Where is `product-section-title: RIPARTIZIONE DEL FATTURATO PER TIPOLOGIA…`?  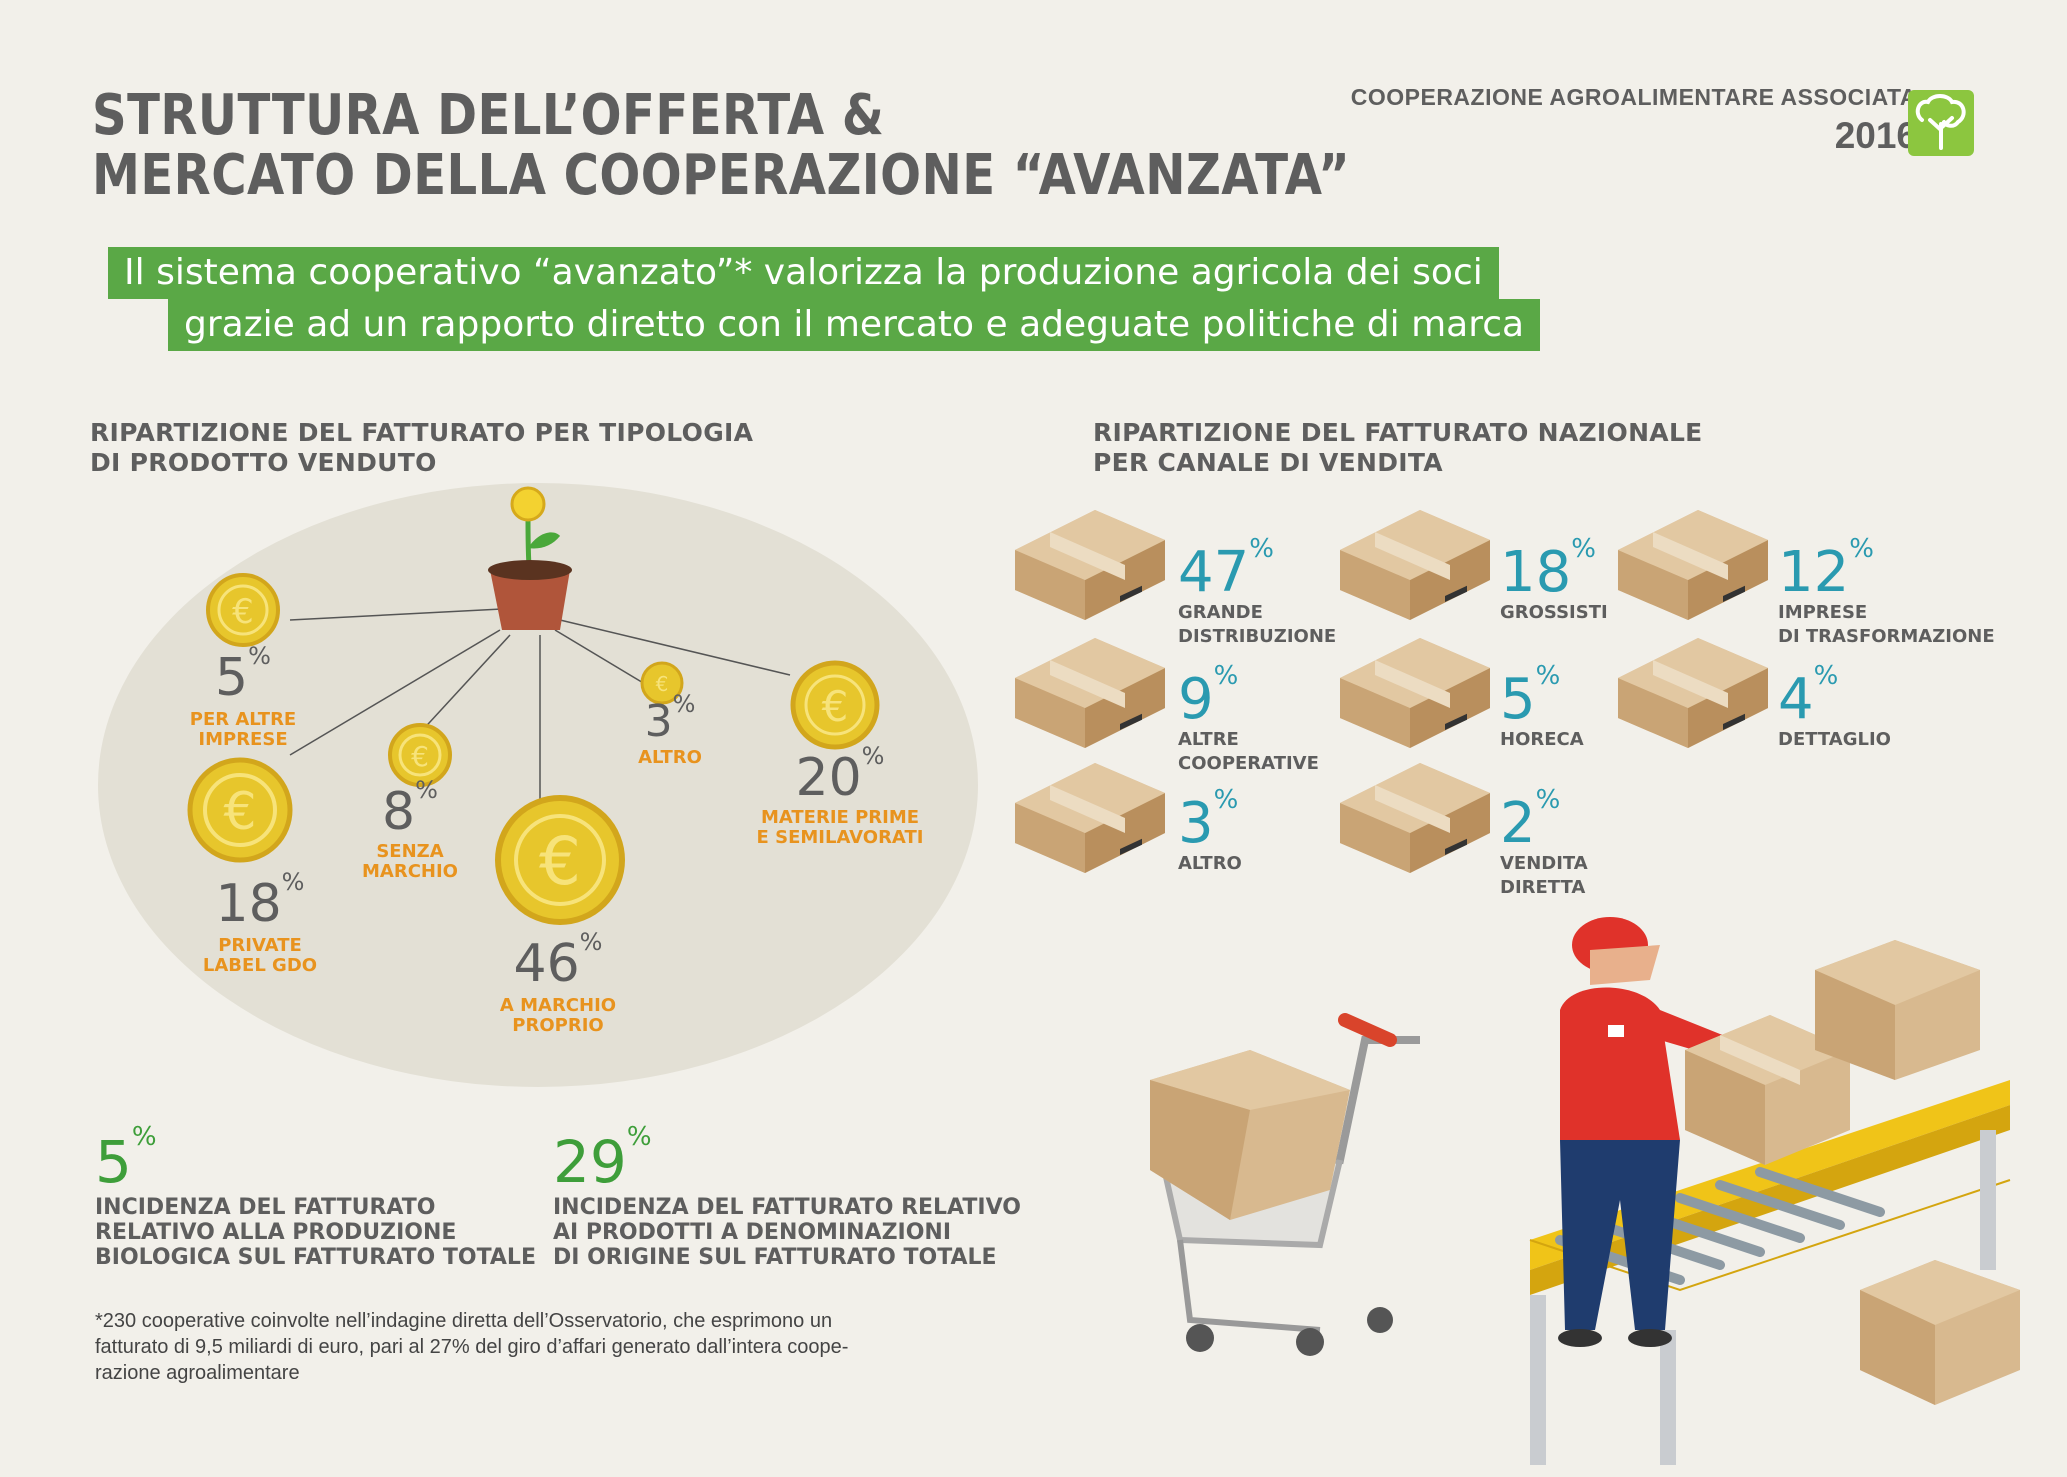 product-section-title: RIPARTIZIONE DEL FATTURATO PER TIPOLOGIA… is located at coordinates (421, 448).